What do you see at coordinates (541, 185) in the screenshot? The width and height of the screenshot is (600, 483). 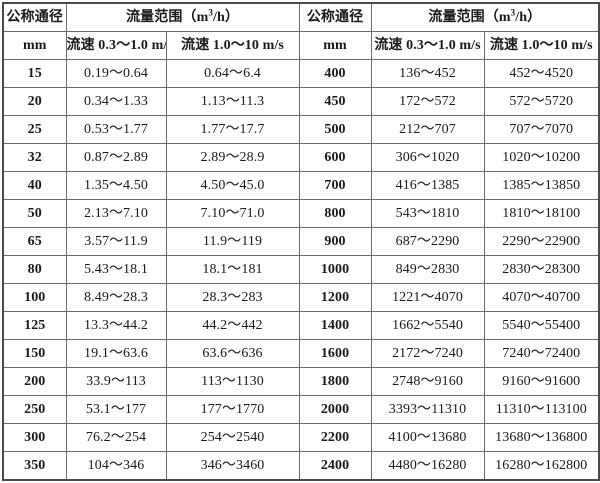 I see `cell-flow-high-right: 1385～13850` at bounding box center [541, 185].